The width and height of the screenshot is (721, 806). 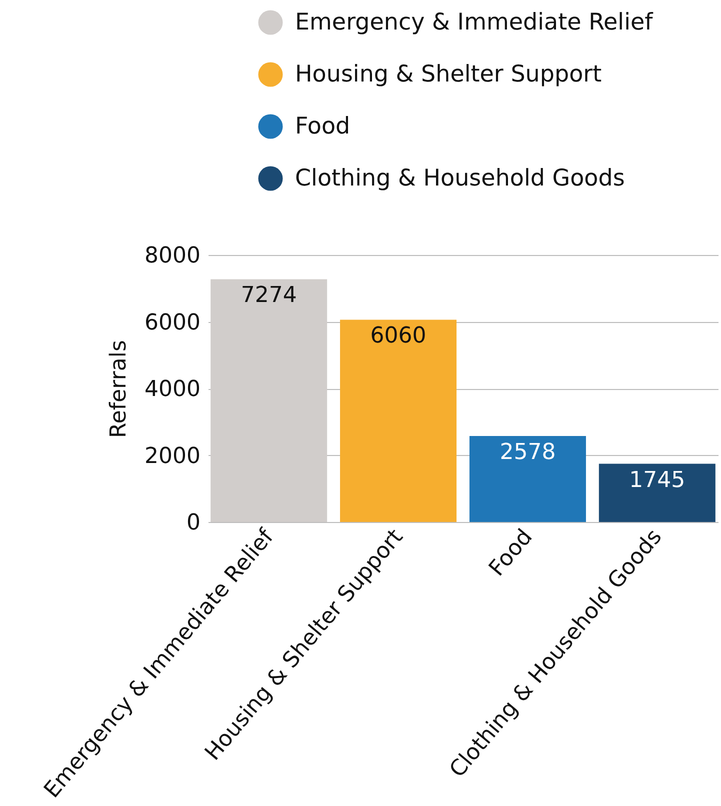 What do you see at coordinates (657, 480) in the screenshot?
I see `data-label: 1745` at bounding box center [657, 480].